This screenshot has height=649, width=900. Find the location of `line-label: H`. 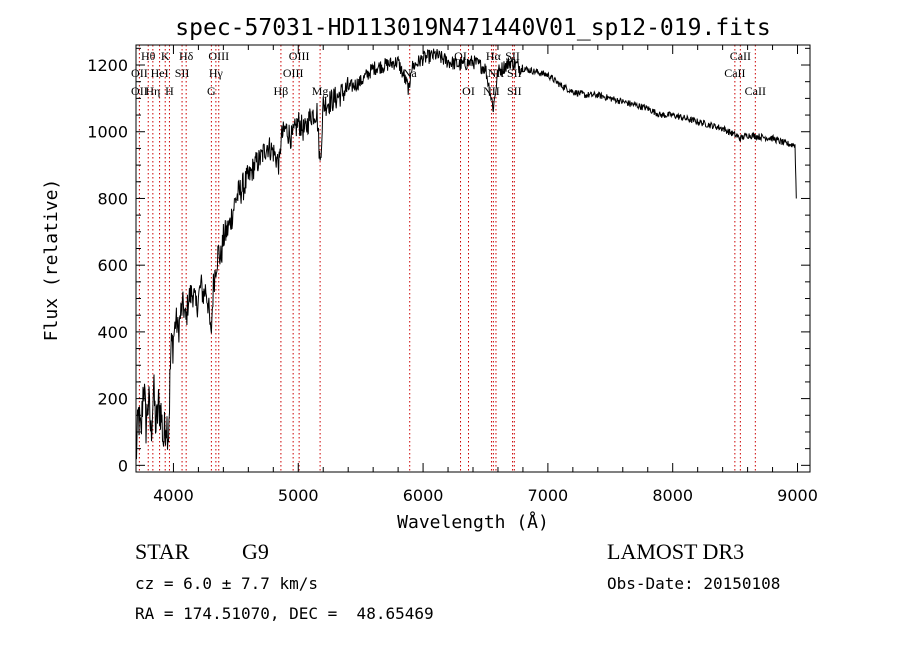

line-label: H is located at coordinates (169, 91).